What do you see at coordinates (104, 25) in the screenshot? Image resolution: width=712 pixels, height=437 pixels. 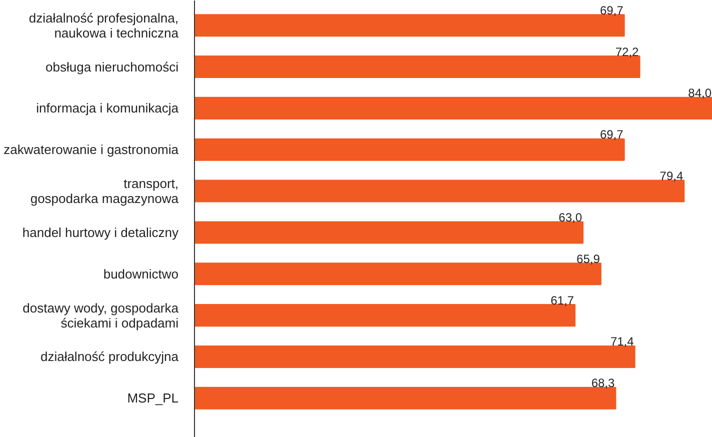 I see `y-tick-label: działalność profesjonalna, naukowa i techniczna` at bounding box center [104, 25].